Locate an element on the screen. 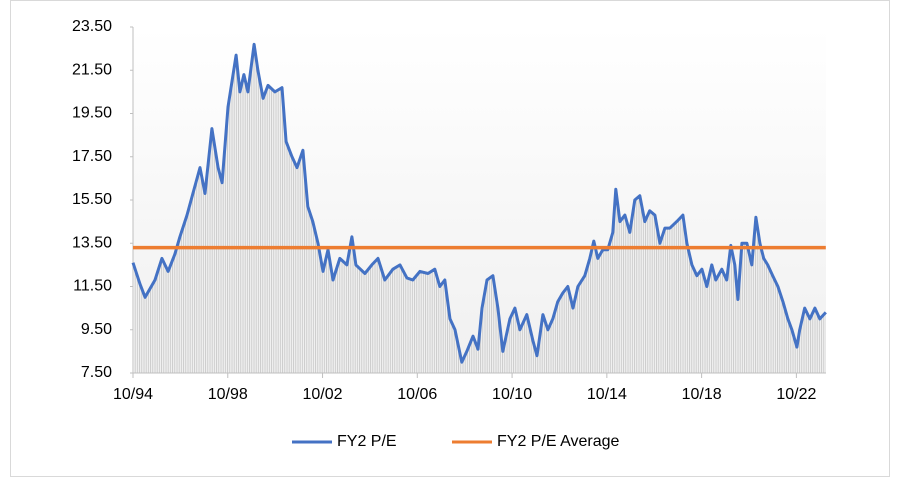 The image size is (900, 482). y-tick-label: 11.50 is located at coordinates (92, 286).